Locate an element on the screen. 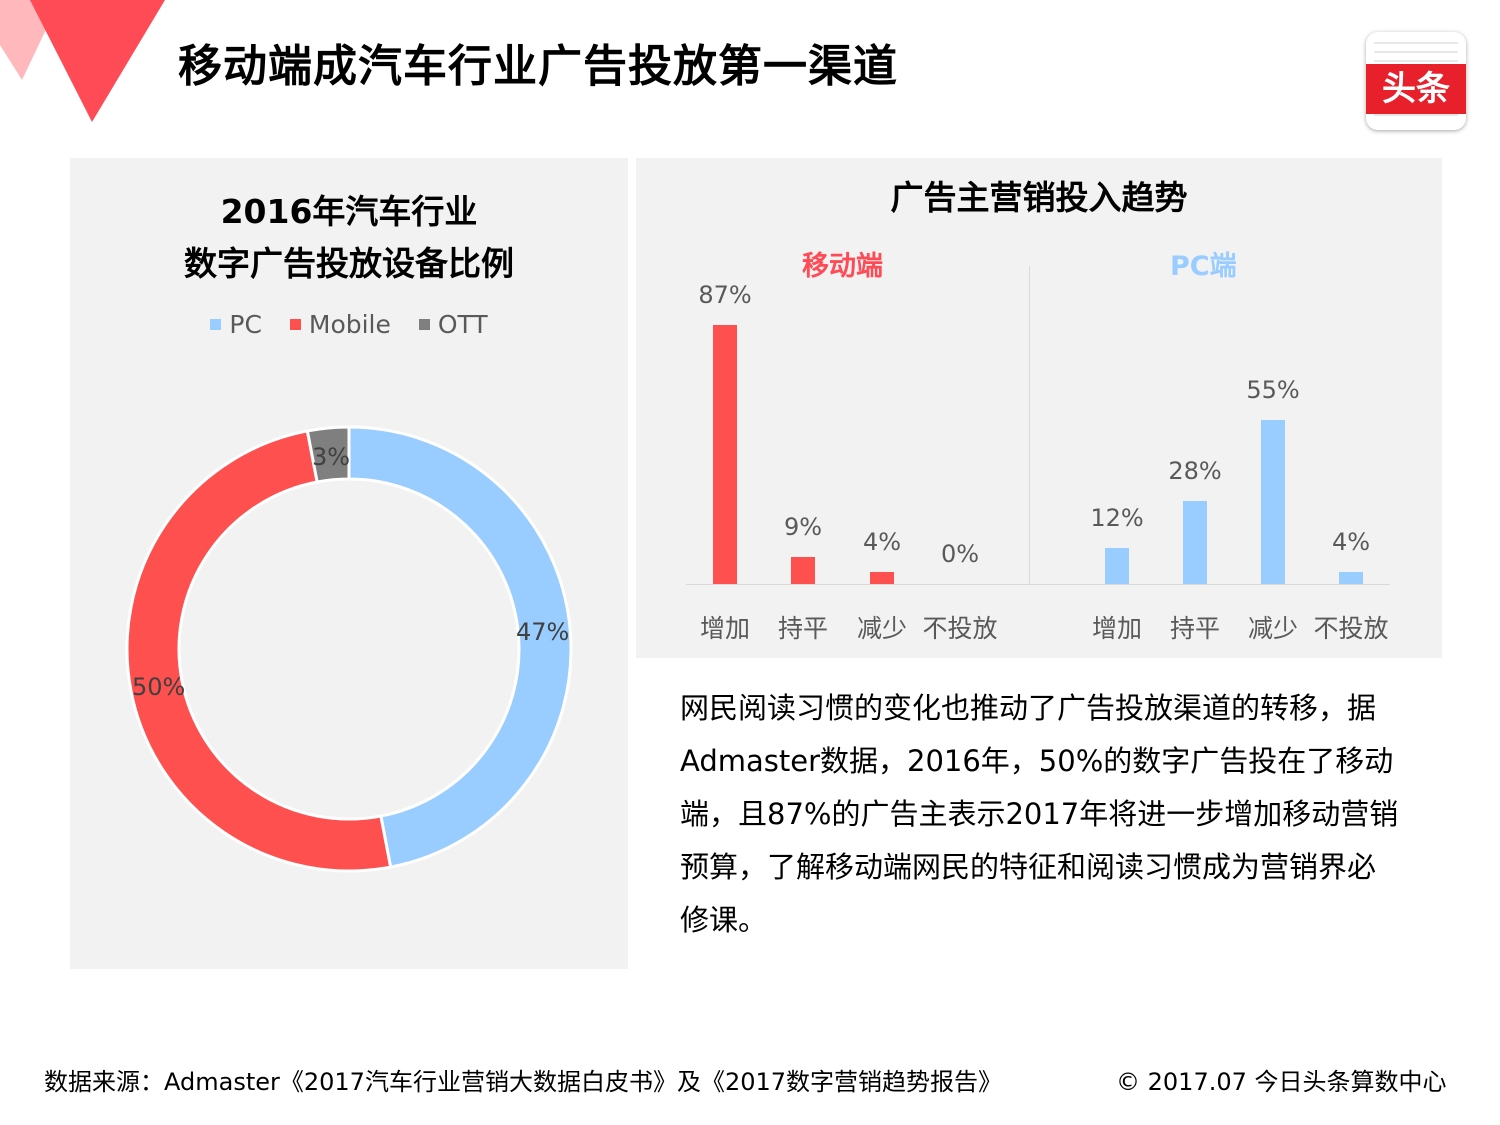 Image resolution: width=1500 pixels, height=1125 pixels. value-label-mobile-1: 87% is located at coordinates (725, 294).